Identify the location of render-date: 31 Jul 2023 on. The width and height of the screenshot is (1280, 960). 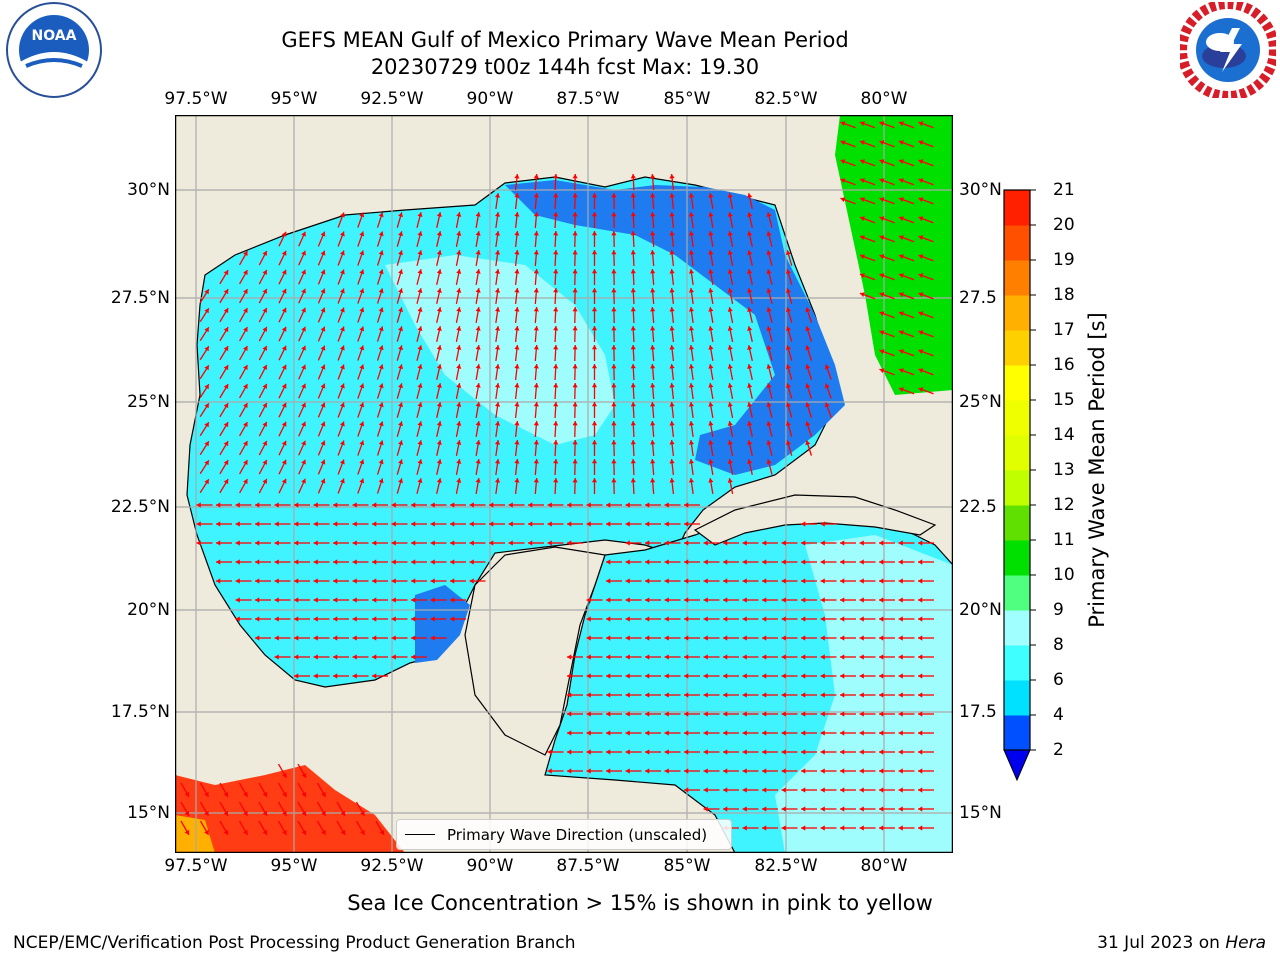
(1161, 943).